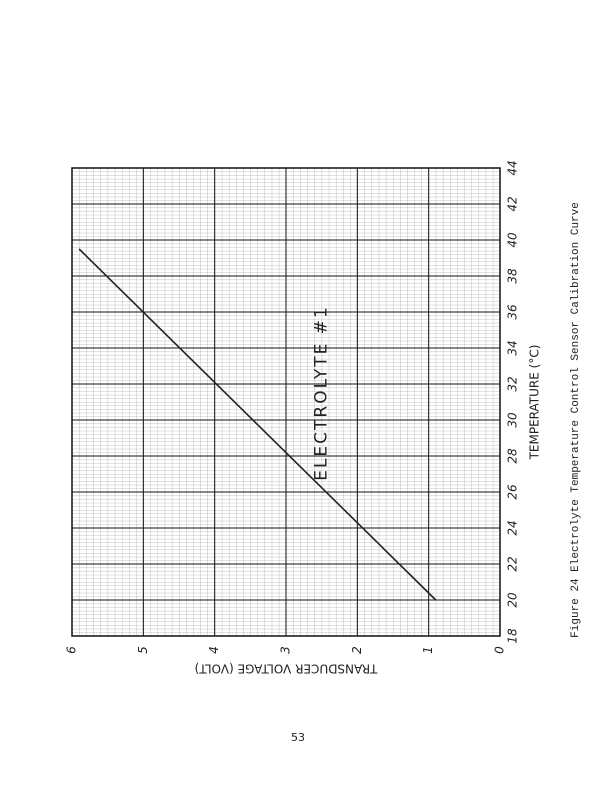  What do you see at coordinates (287, 669) in the screenshot?
I see `y-axis-title: TRANSDUCER VOLTAGE (VOLT)` at bounding box center [287, 669].